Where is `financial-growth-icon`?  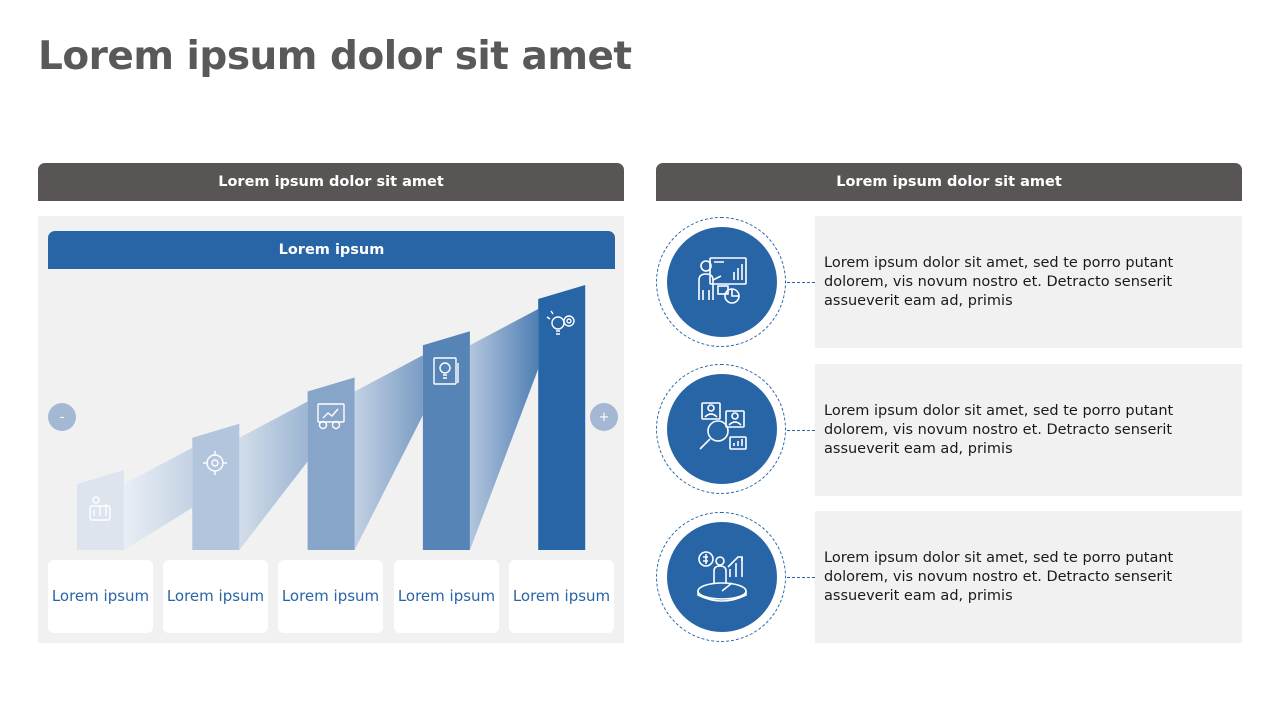 financial-growth-icon is located at coordinates (722, 576).